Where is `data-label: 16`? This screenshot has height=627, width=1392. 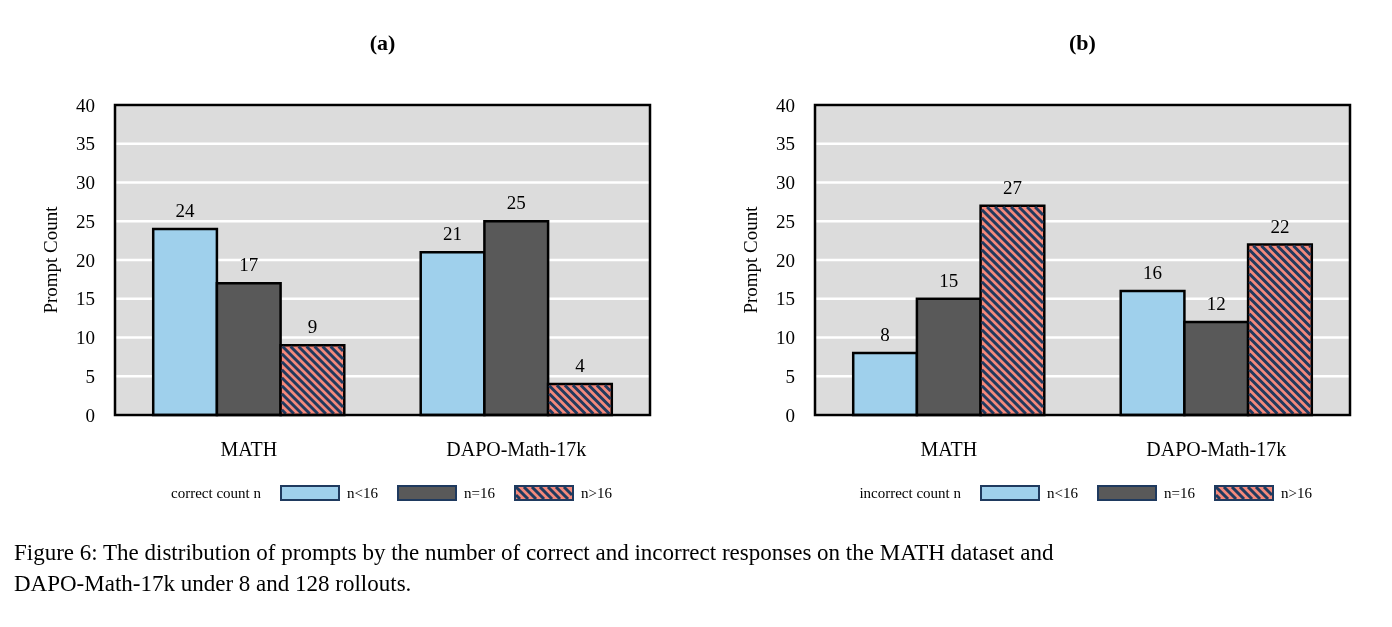
data-label: 16 is located at coordinates (1153, 272).